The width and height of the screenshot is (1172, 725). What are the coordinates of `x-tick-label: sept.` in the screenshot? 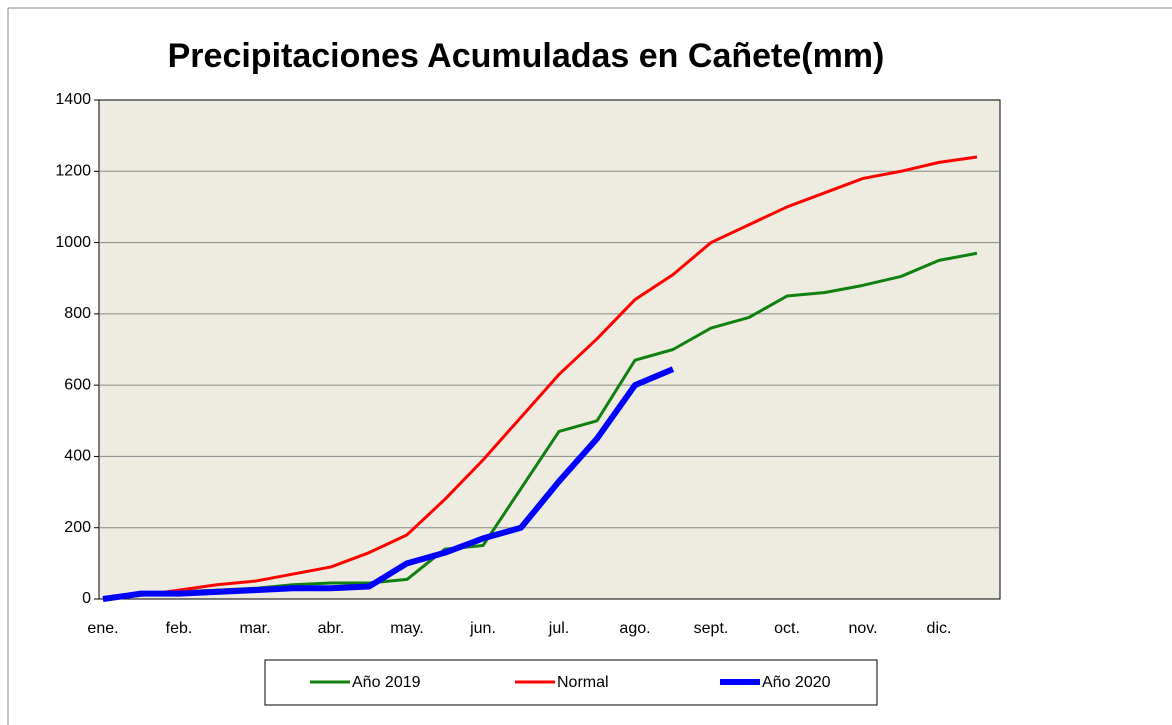 It's located at (711, 628).